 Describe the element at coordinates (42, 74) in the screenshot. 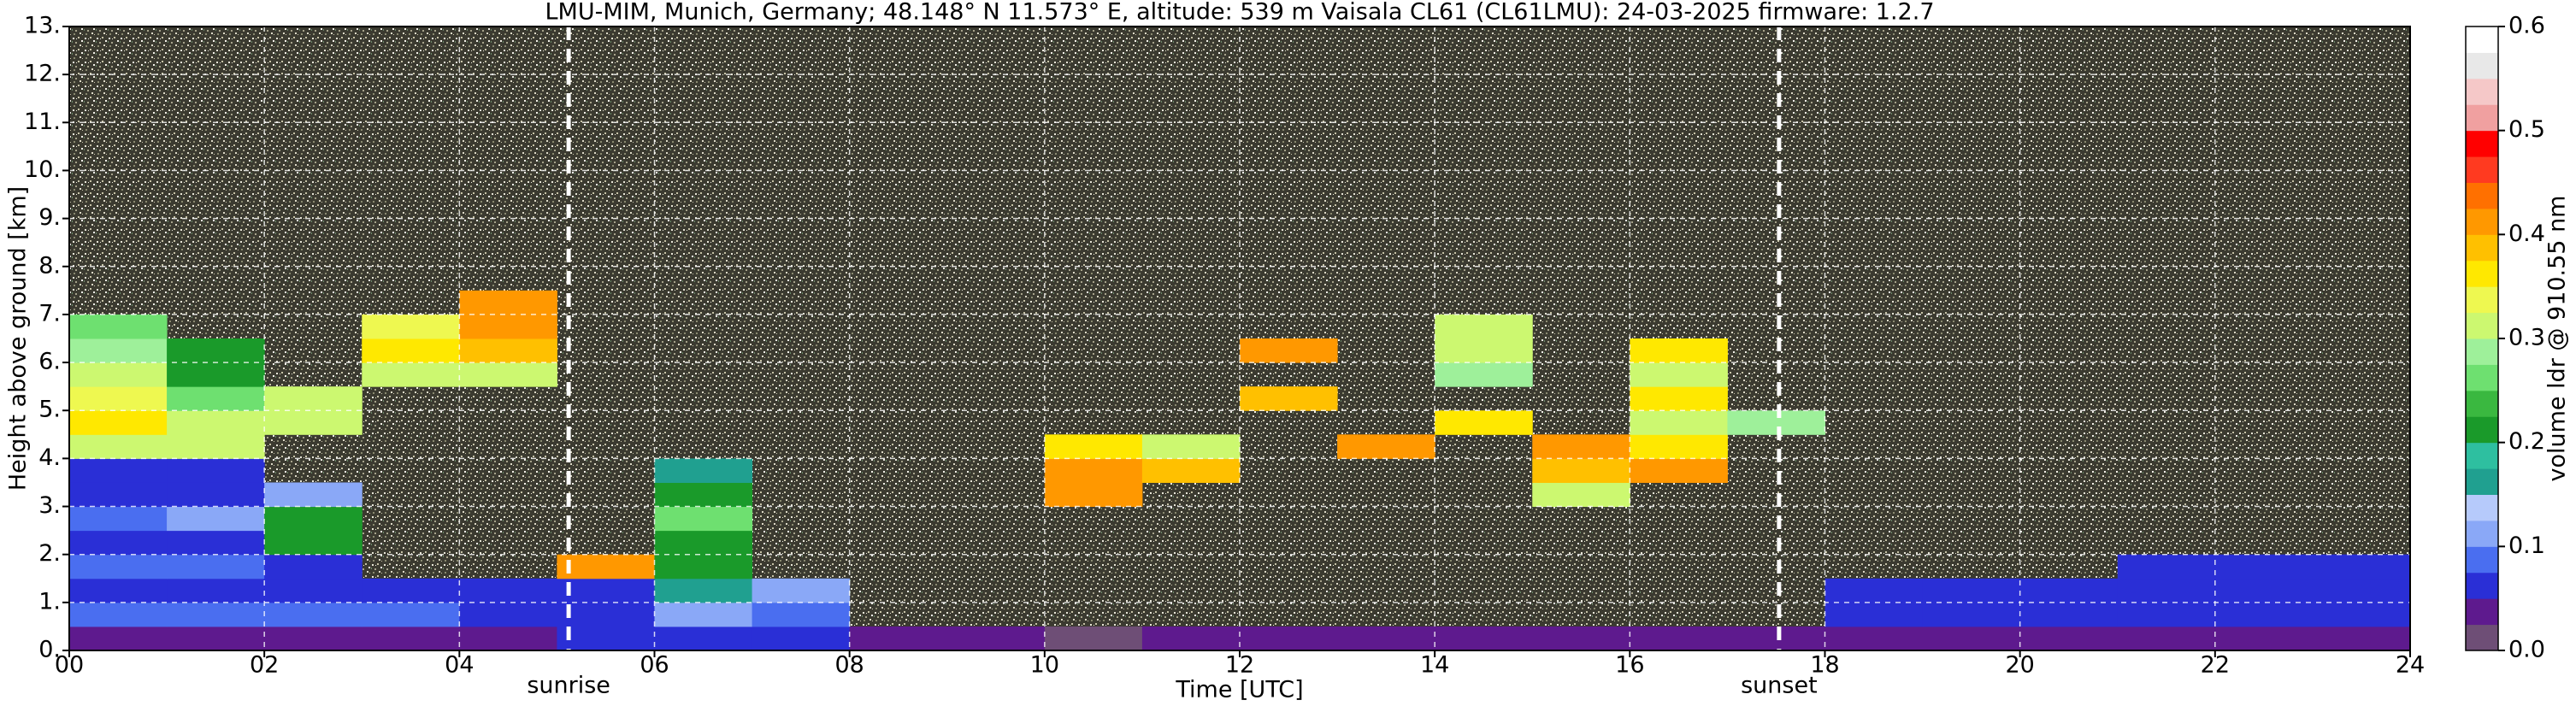

I see `y-tick-label: 12.` at that location.